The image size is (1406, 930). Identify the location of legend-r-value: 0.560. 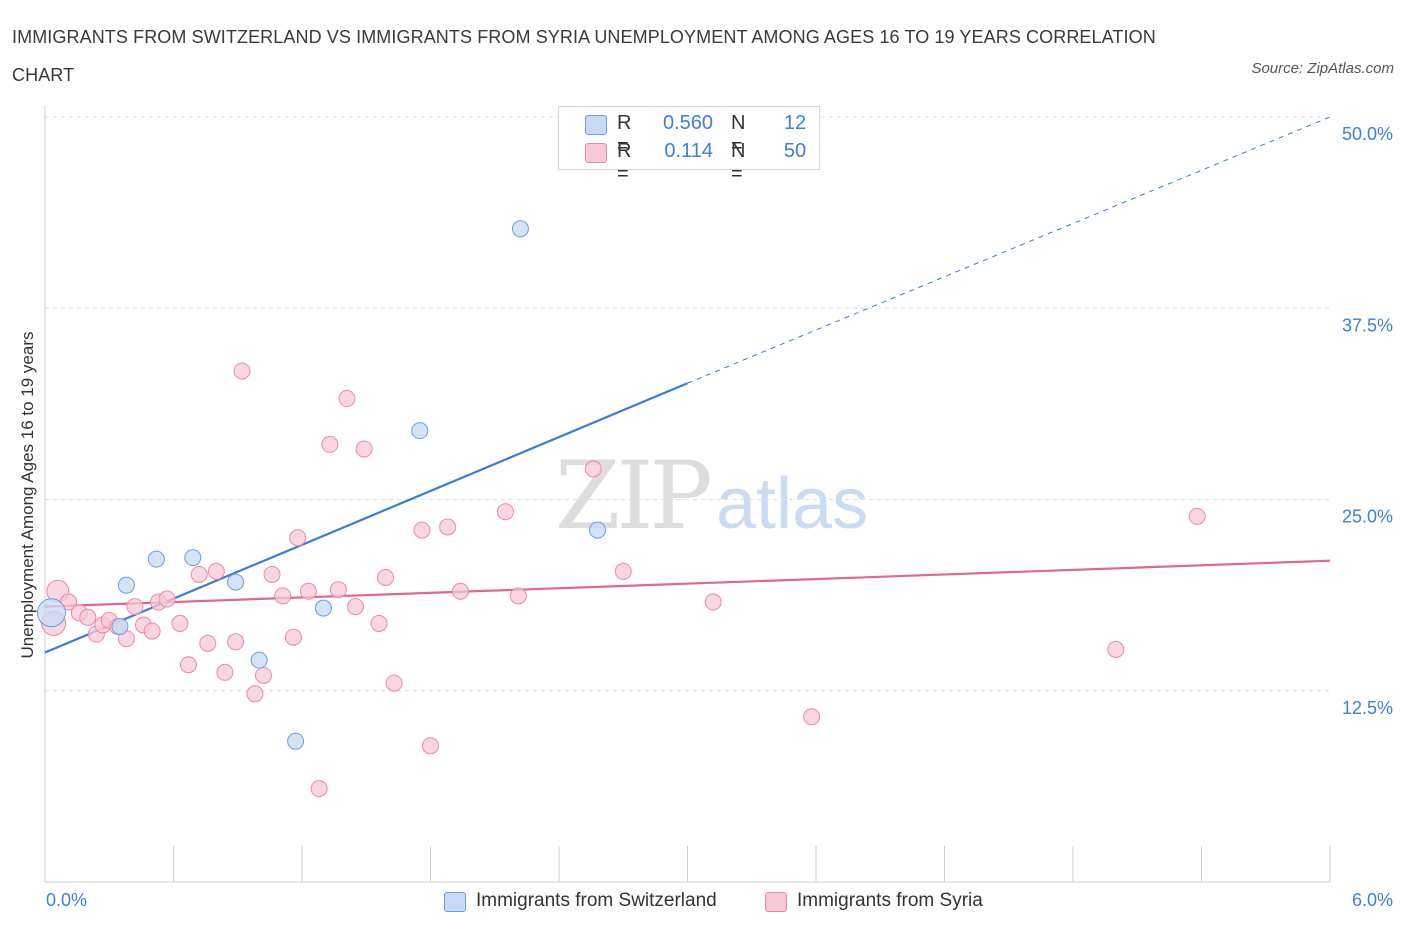
(687, 123).